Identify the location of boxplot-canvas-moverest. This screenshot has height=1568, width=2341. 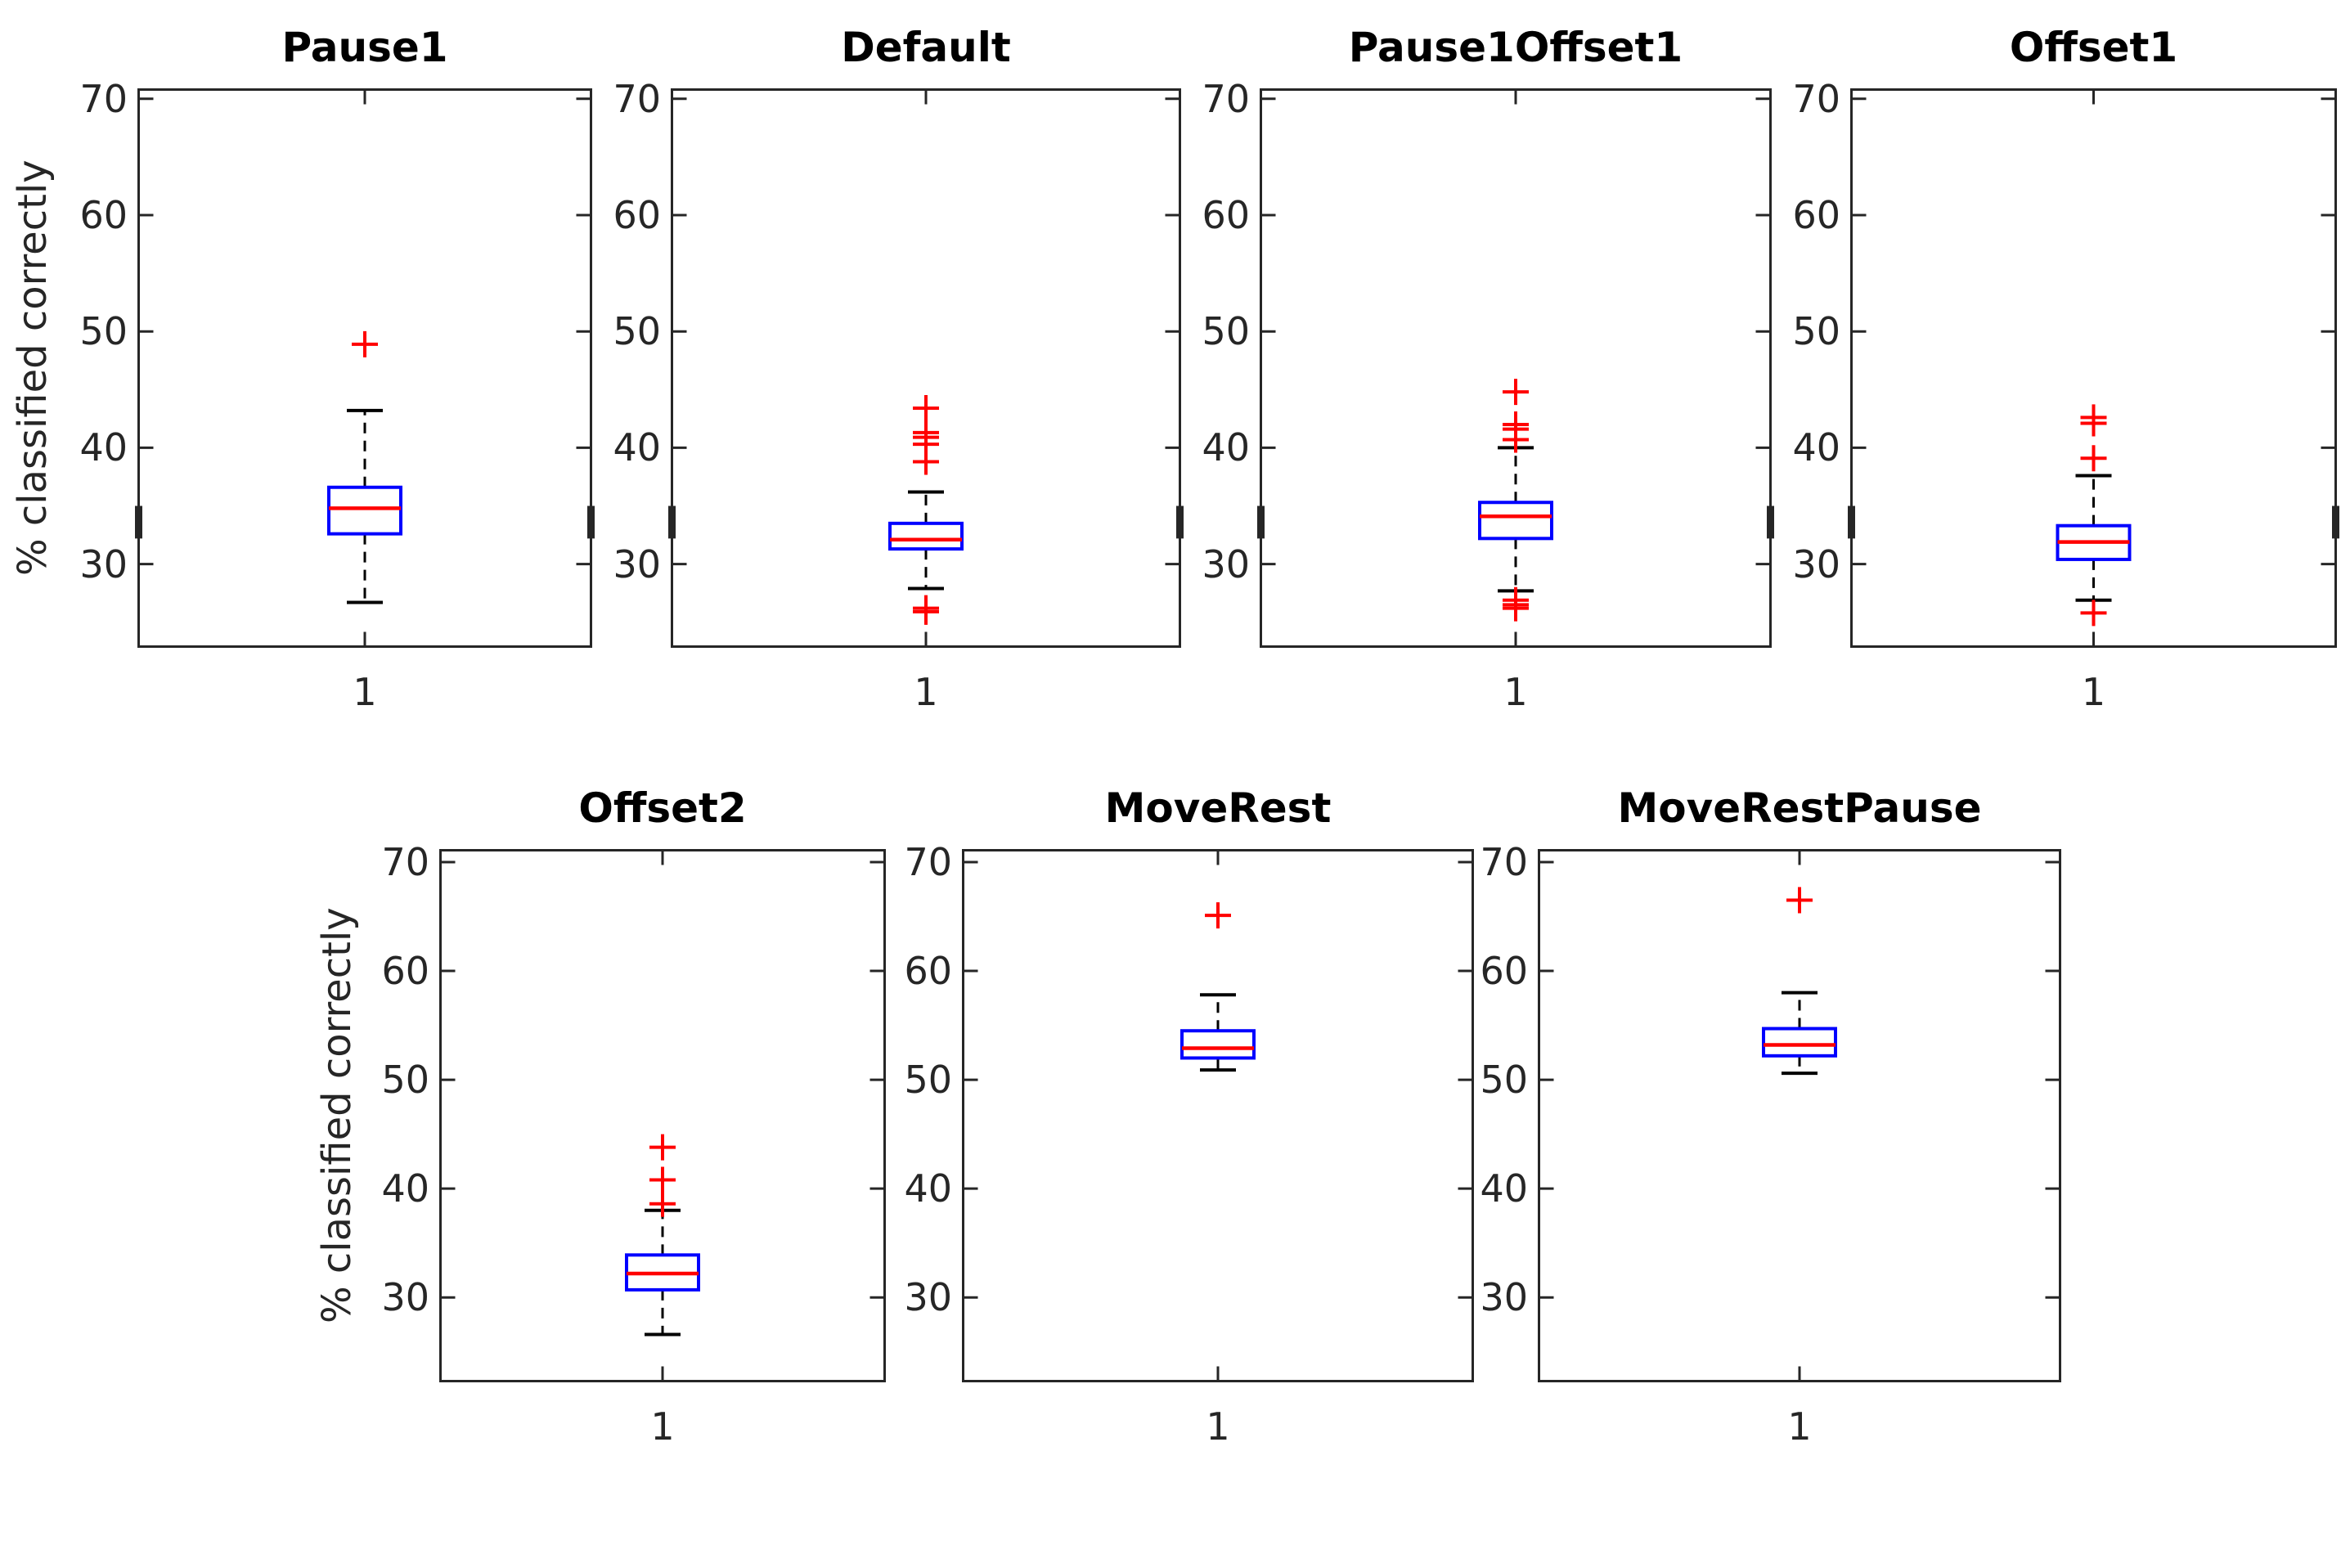
(1218, 1115).